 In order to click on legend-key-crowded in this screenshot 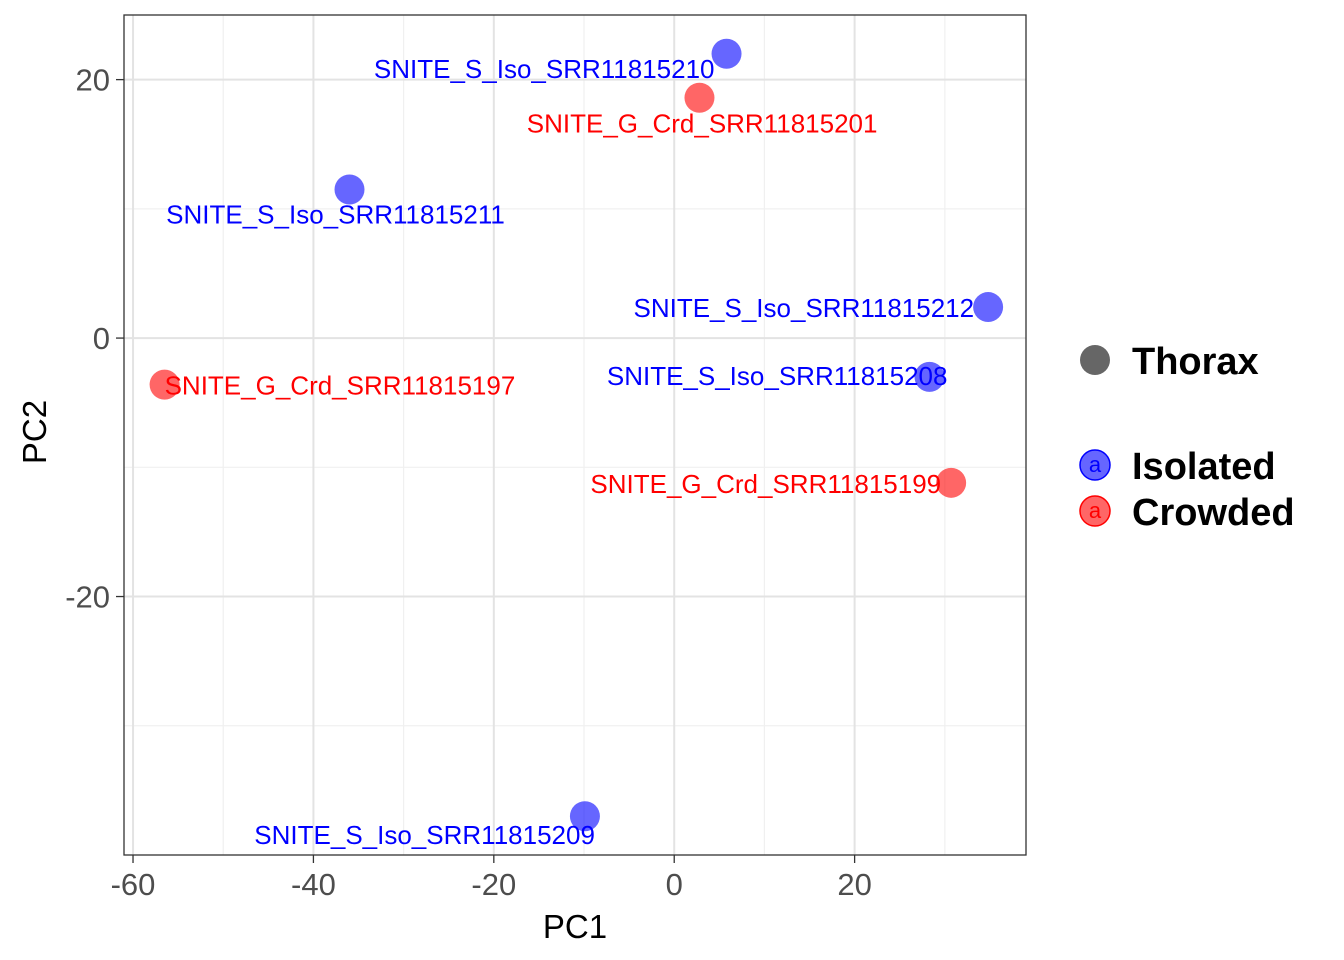, I will do `click(1095, 511)`.